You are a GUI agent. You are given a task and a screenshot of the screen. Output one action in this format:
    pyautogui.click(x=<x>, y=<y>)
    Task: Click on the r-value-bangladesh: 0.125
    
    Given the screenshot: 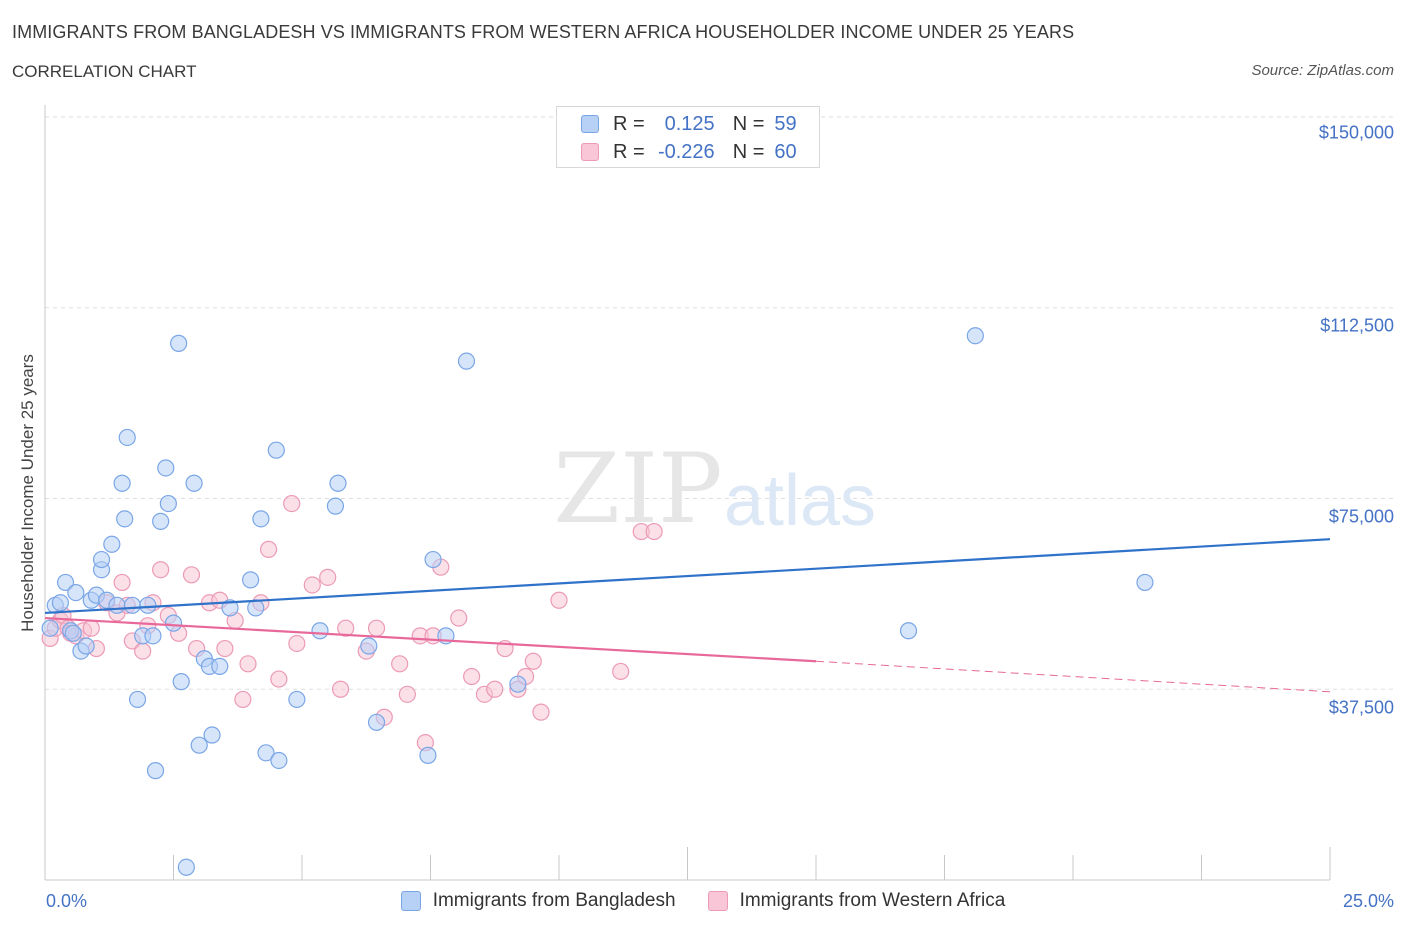 What is the action you would take?
    pyautogui.click(x=689, y=123)
    